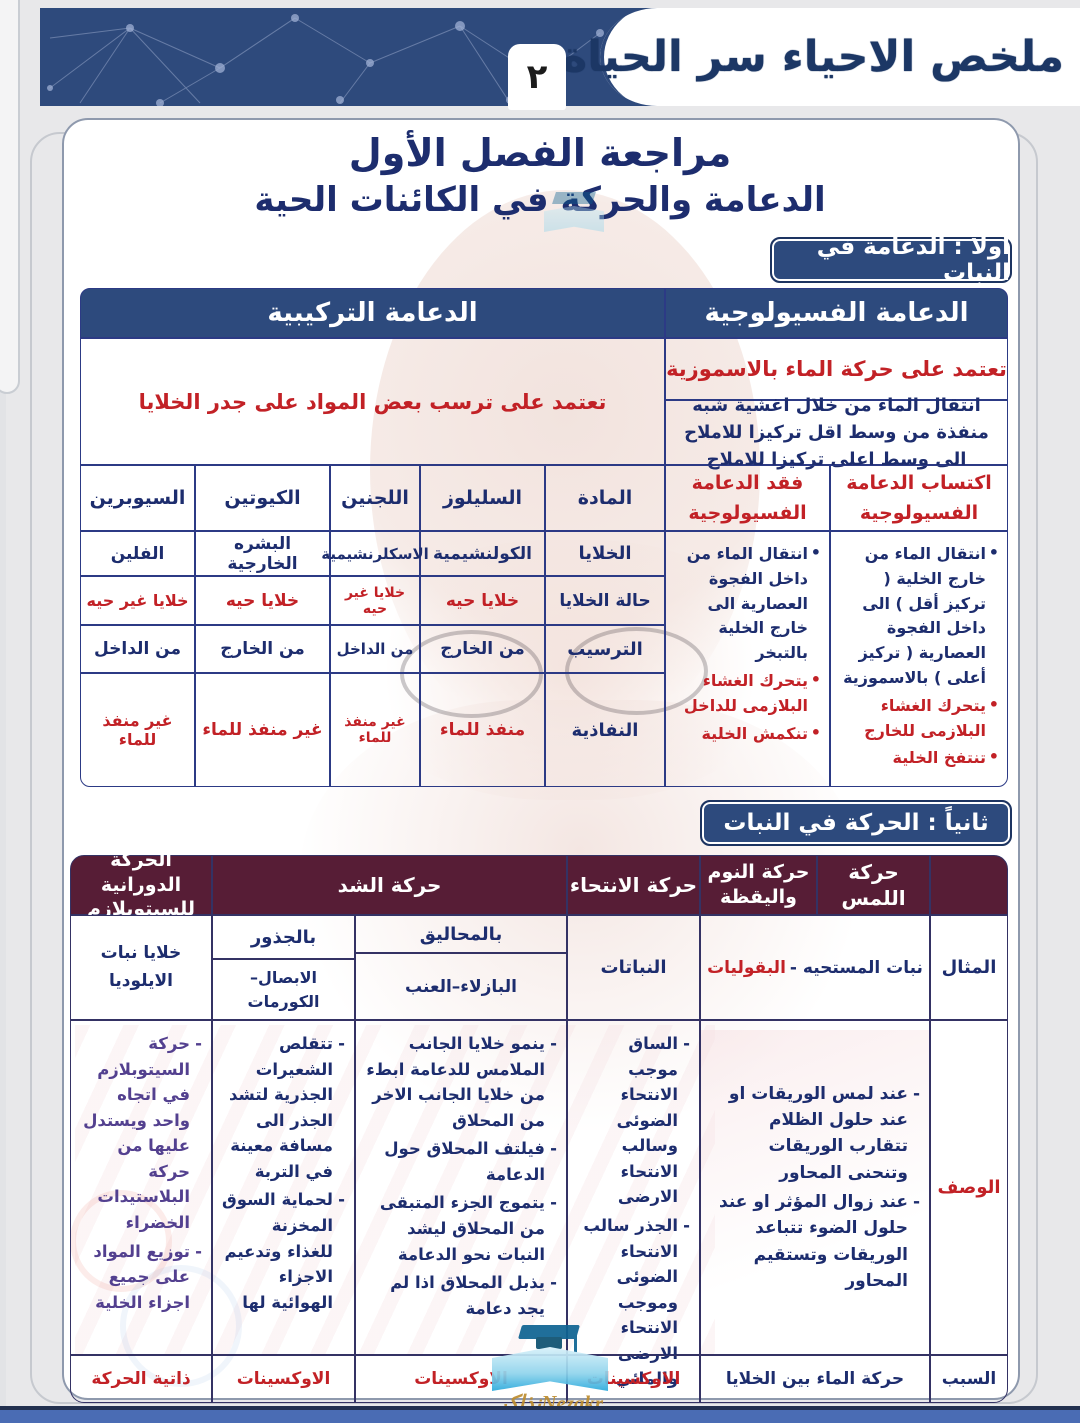 Image resolution: width=1080 pixels, height=1423 pixels. I want to click on t1-cells-value: الكولنشيمية, so click(482, 553).